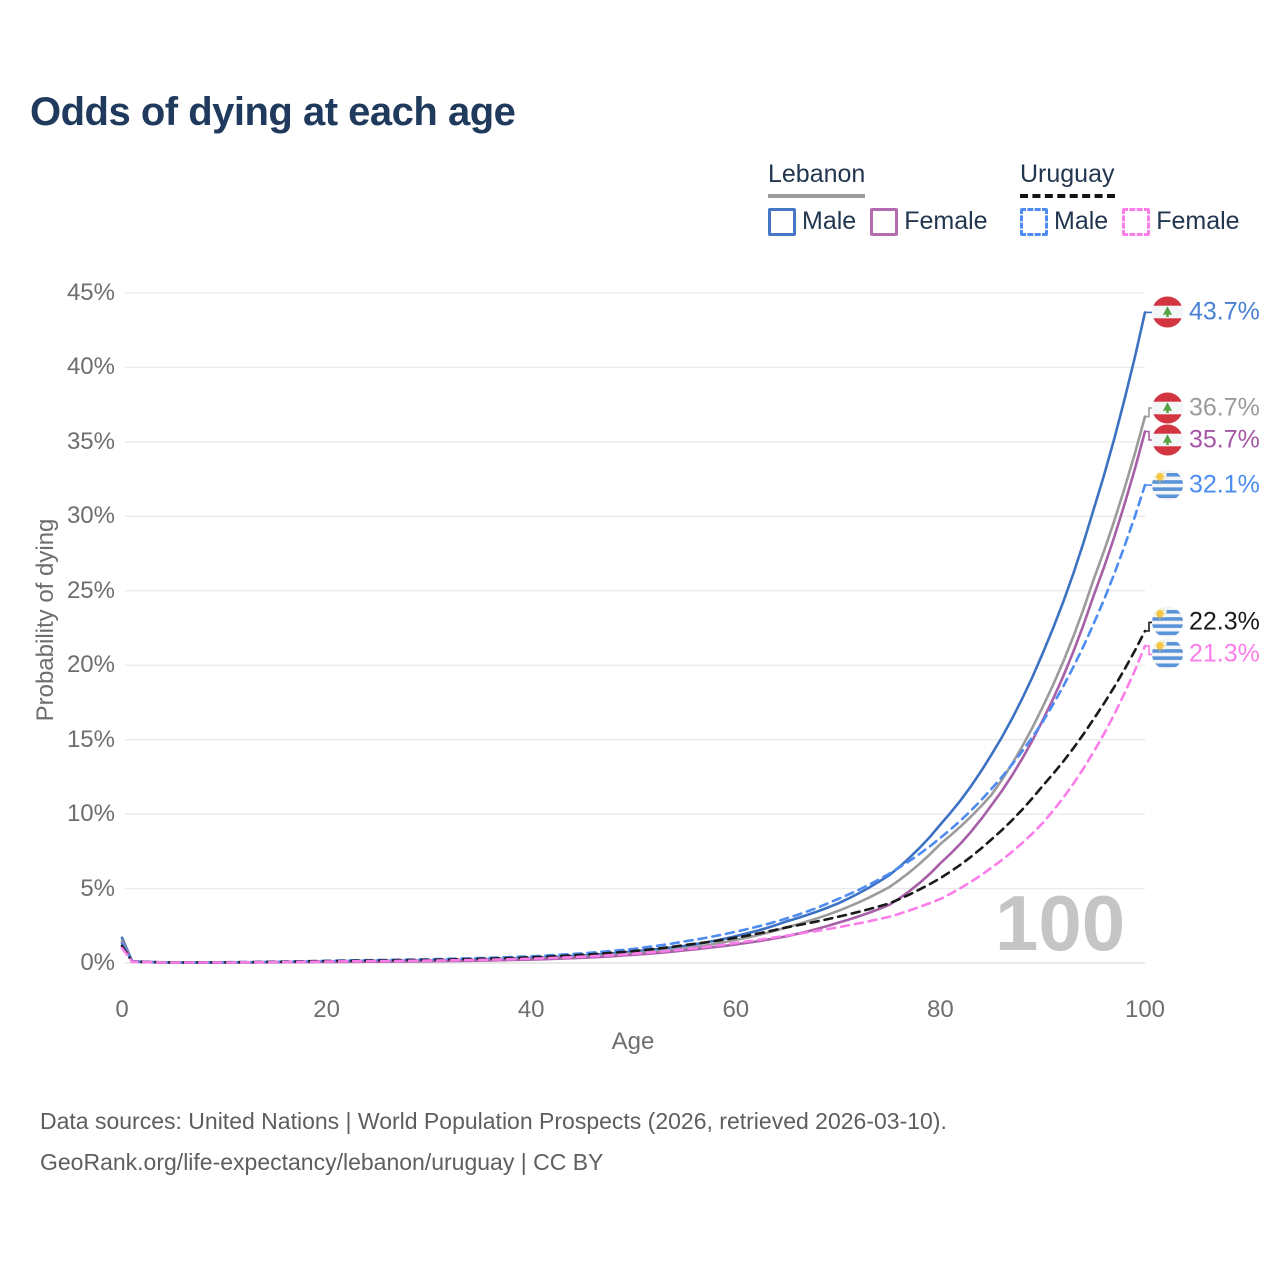 This screenshot has width=1280, height=1280. What do you see at coordinates (97, 888) in the screenshot?
I see `y-tick-label: 5%` at bounding box center [97, 888].